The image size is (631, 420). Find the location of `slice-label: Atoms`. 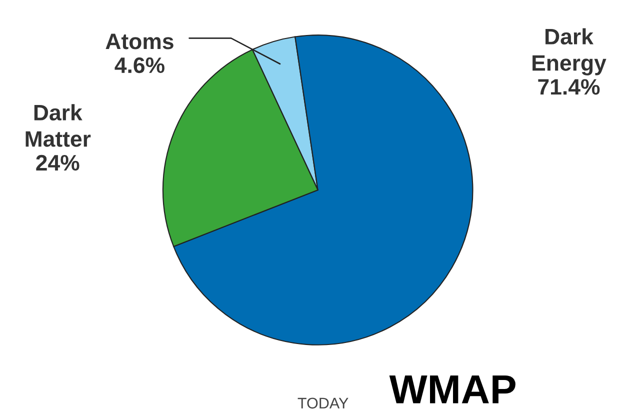

slice-label: Atoms is located at coordinates (140, 42).